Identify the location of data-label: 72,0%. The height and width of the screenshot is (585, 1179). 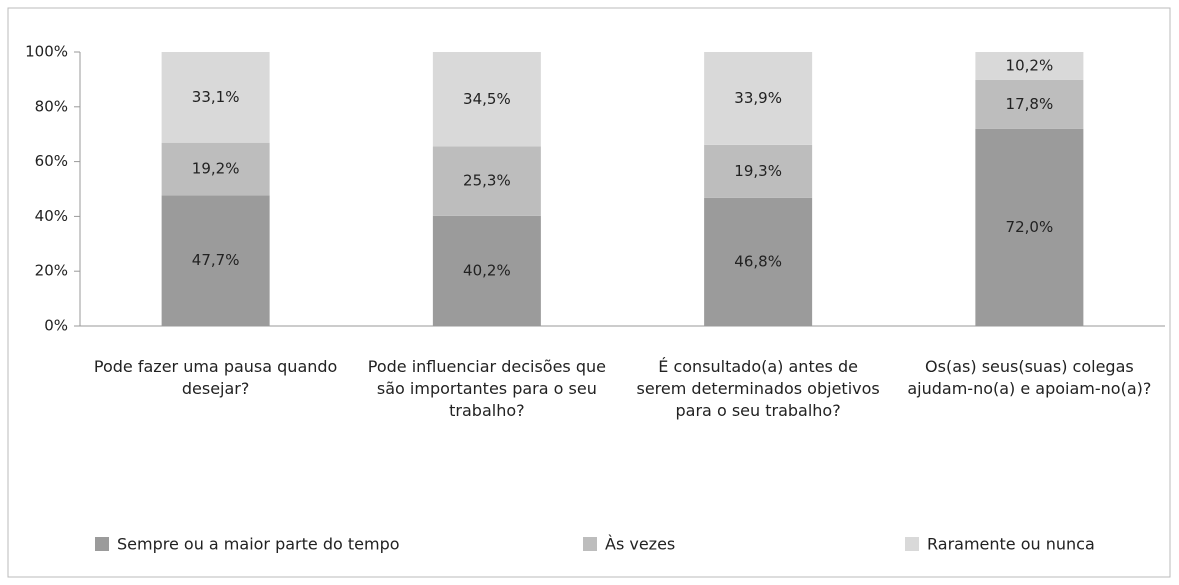
(1030, 227).